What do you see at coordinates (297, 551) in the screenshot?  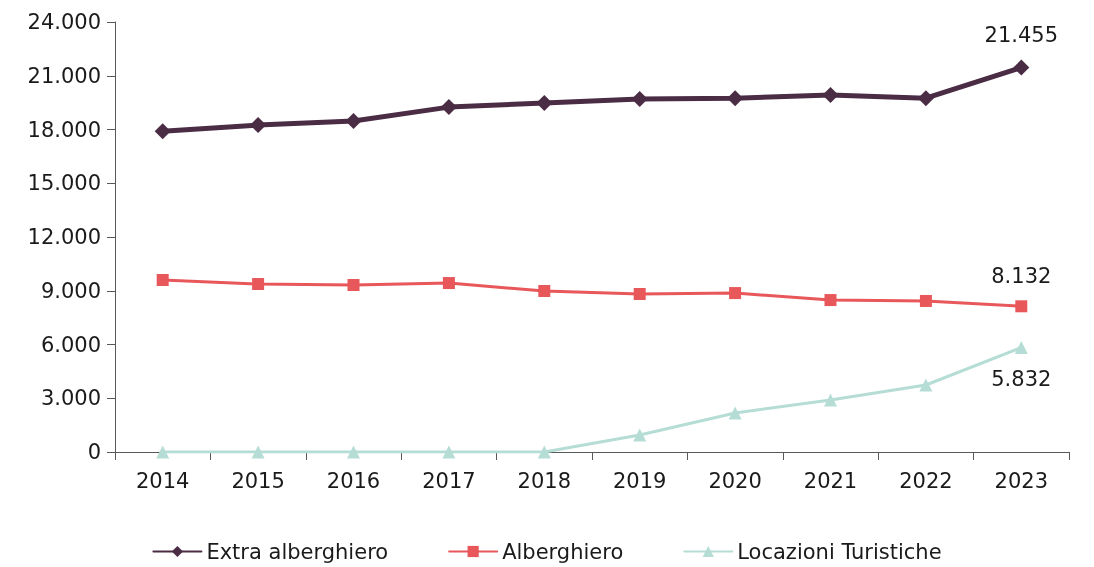 I see `legend-label: Extra alberghiero` at bounding box center [297, 551].